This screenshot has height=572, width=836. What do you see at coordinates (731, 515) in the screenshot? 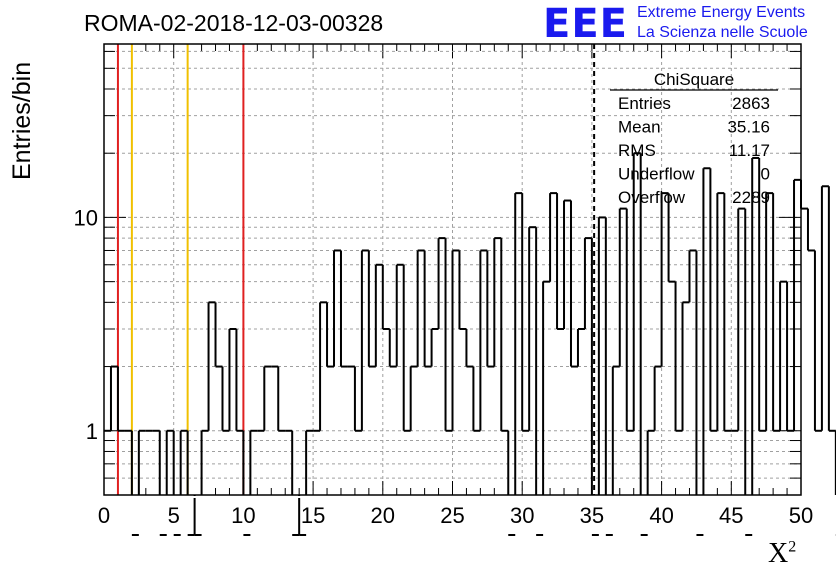
I see `x-tick-label: 45` at bounding box center [731, 515].